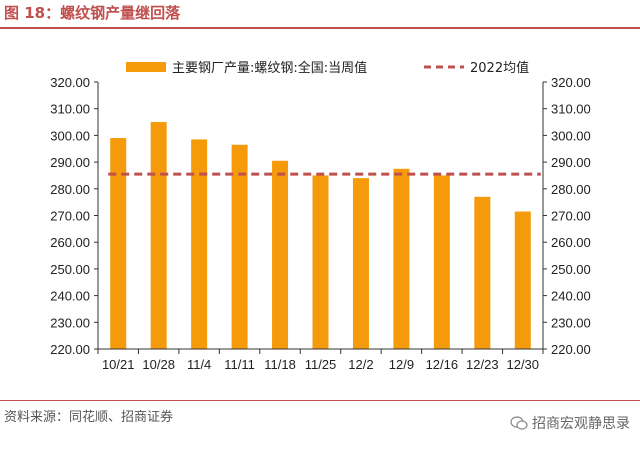  I want to click on y-tick-label-right: 320.00, so click(571, 82).